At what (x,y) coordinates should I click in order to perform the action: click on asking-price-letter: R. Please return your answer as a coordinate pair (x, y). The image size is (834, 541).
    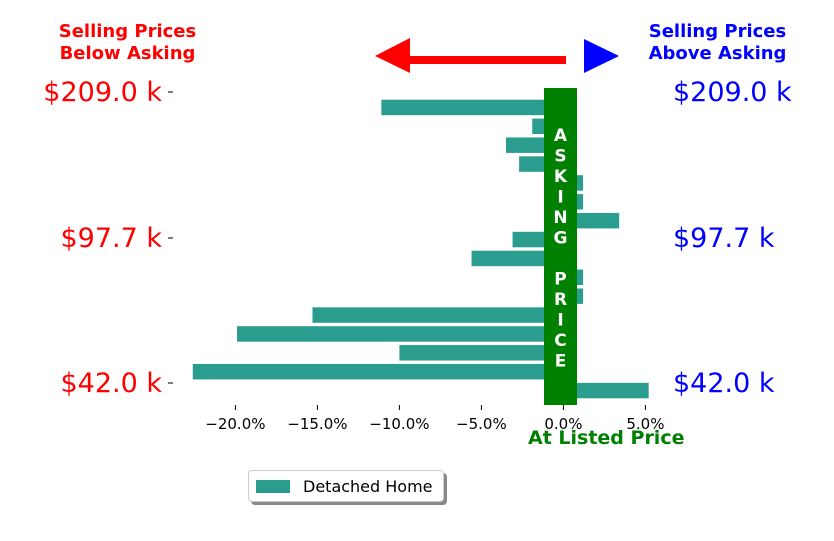
    Looking at the image, I should click on (560, 300).